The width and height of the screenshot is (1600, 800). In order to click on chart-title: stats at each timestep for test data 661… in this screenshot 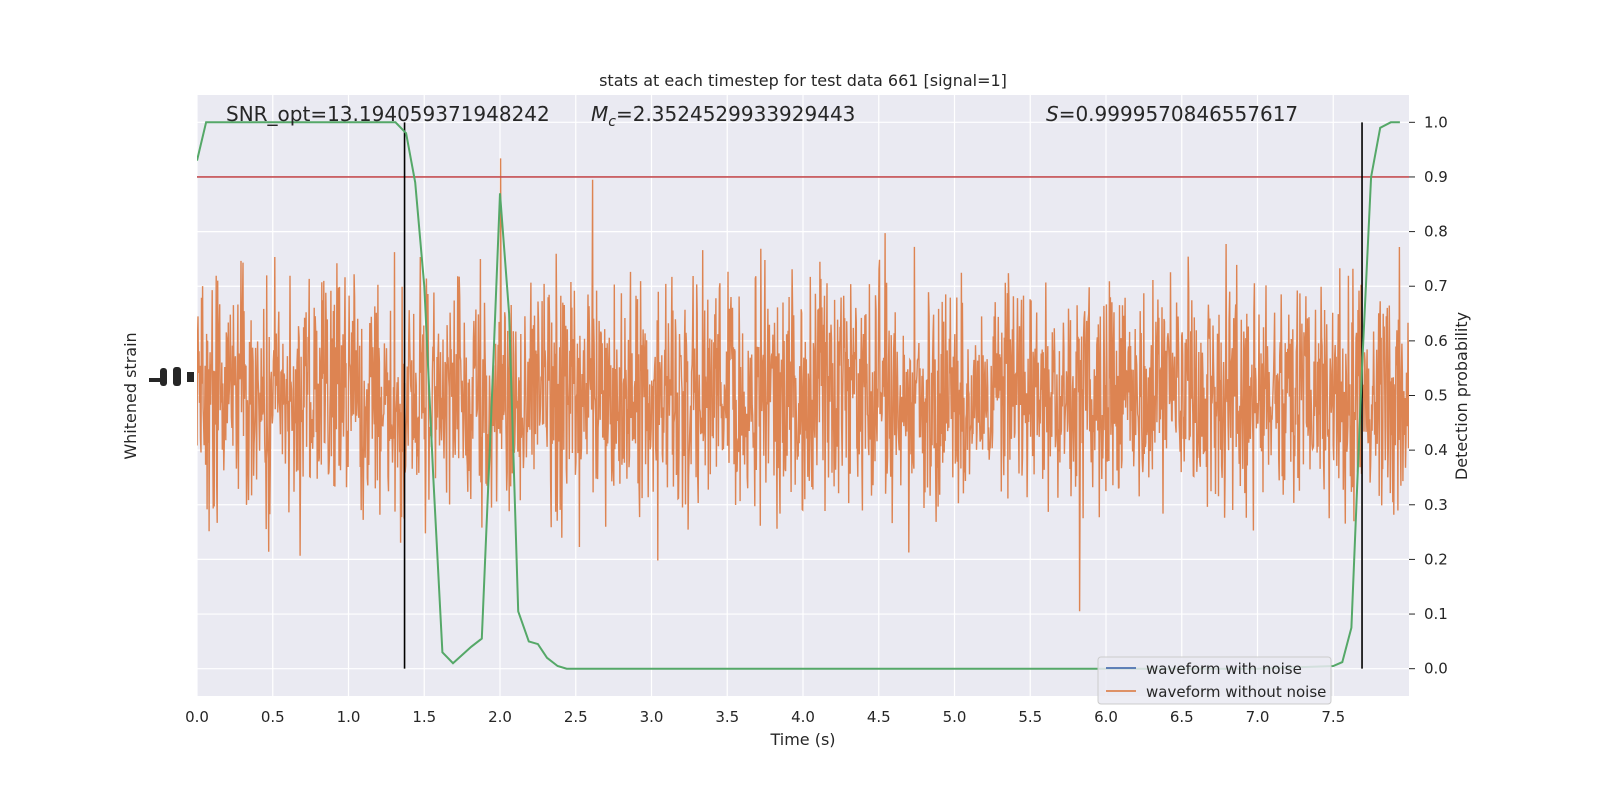, I will do `click(803, 80)`.